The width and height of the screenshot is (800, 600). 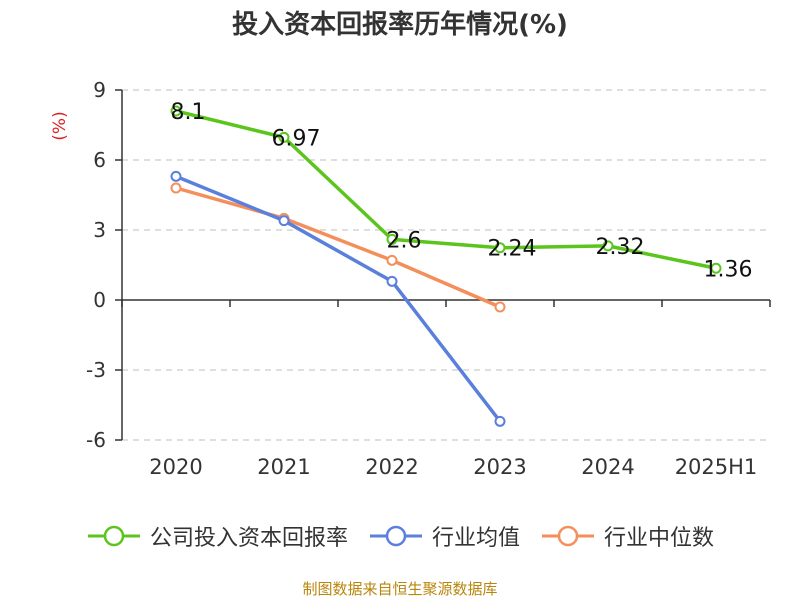 I want to click on data-label: 2.32, so click(x=620, y=247).